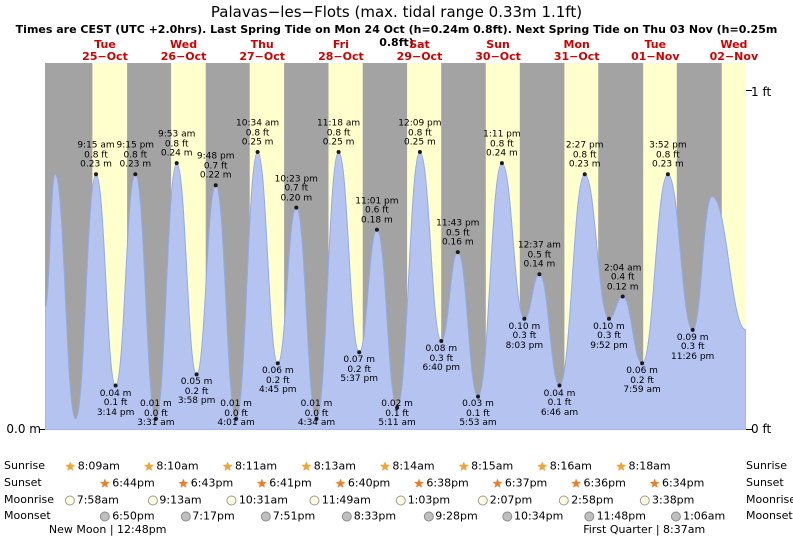  I want to click on event-time: 1:03pm, so click(429, 500).